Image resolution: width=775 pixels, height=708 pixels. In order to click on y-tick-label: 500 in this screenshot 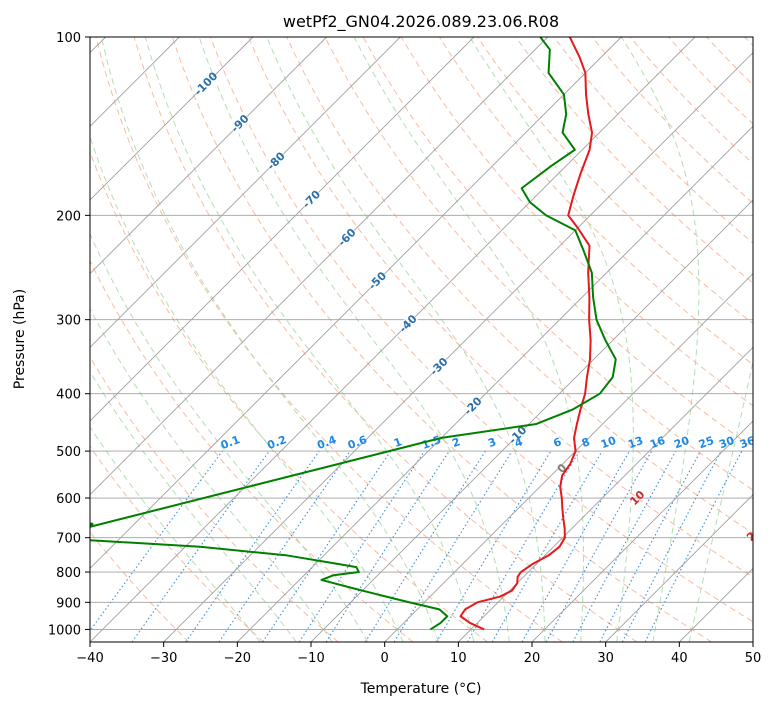, I will do `click(68, 452)`.